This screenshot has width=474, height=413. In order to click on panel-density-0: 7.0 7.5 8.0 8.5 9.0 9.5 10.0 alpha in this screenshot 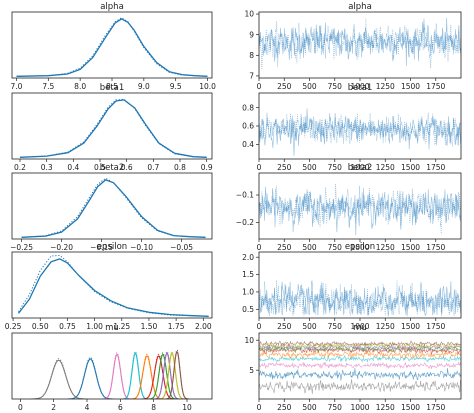, I will do `click(113, 46)`.